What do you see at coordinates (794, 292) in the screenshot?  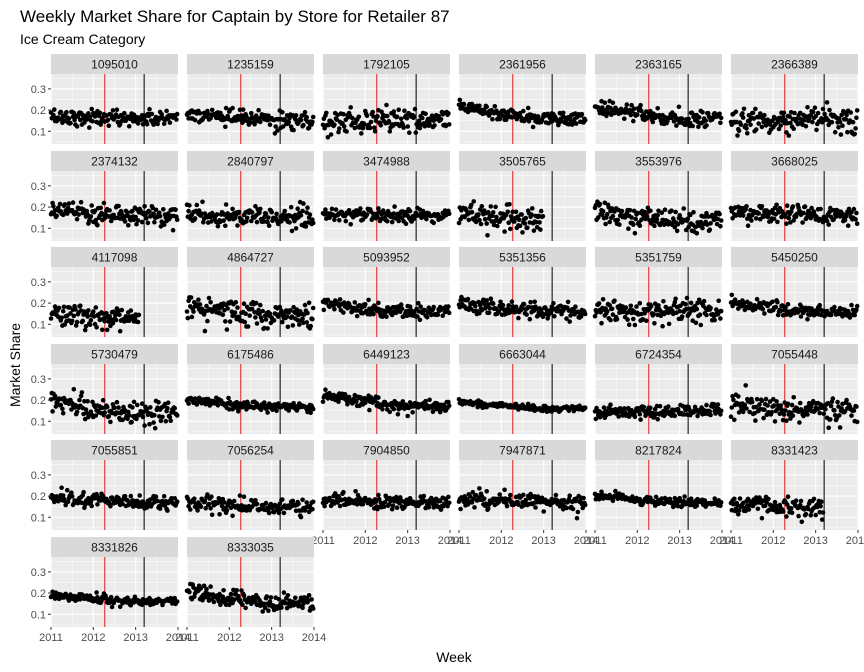 I see `panel-5450250: 5450250` at bounding box center [794, 292].